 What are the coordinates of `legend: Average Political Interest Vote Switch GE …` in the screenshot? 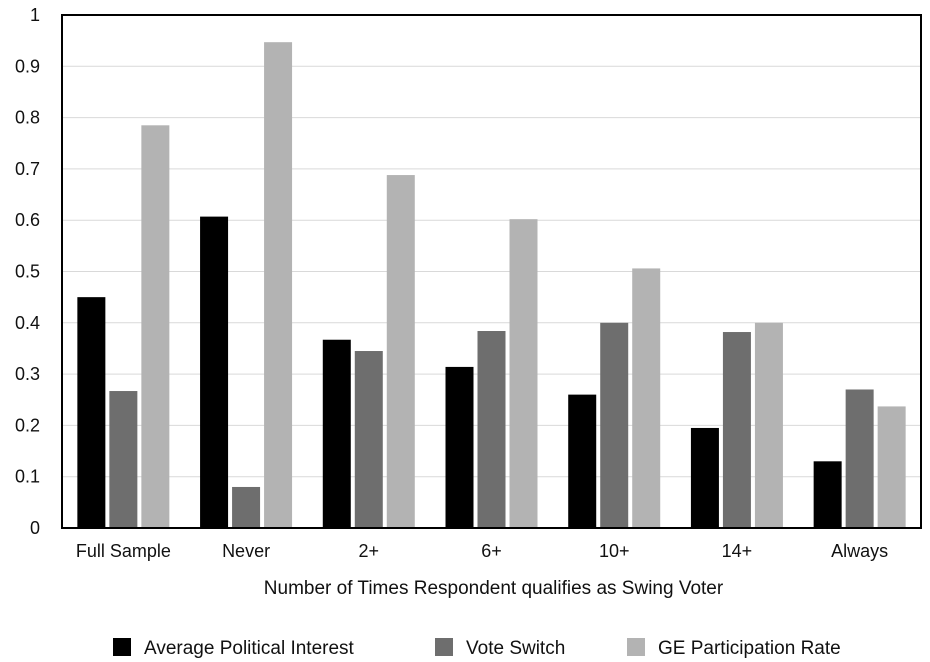 It's located at (477, 648).